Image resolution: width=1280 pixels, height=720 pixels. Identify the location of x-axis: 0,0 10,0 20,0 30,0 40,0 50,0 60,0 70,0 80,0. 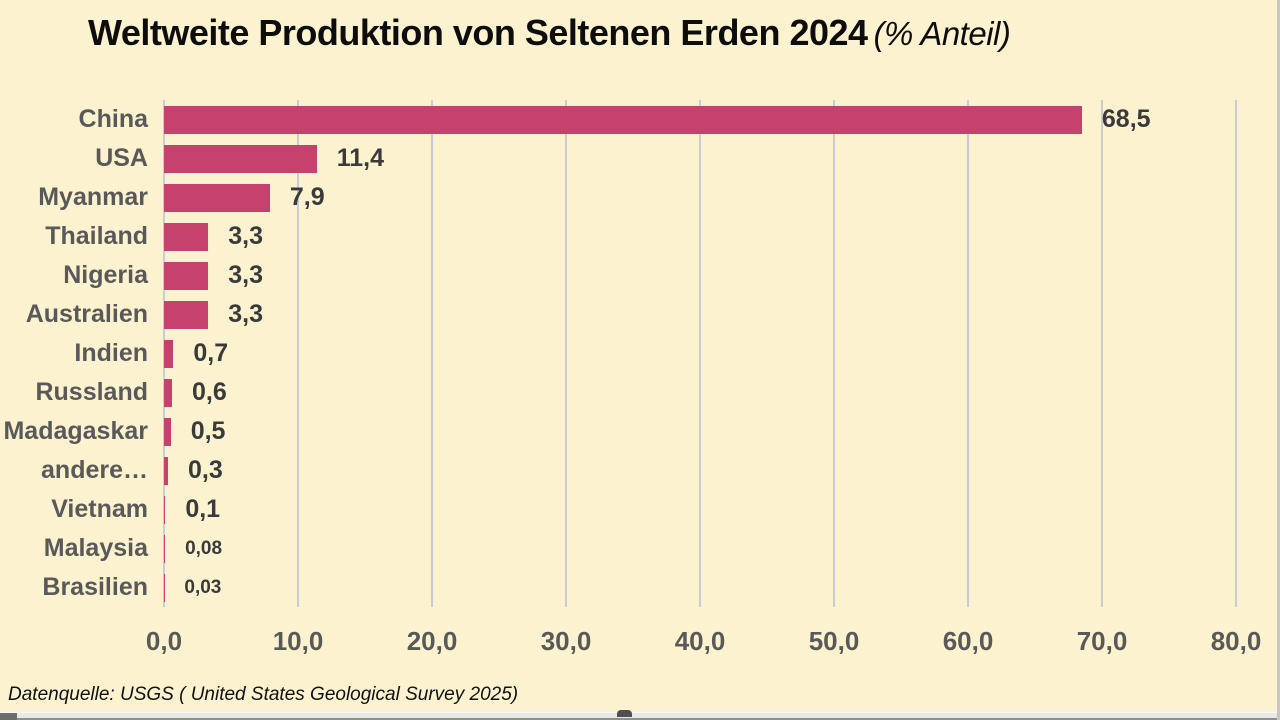
(703, 646).